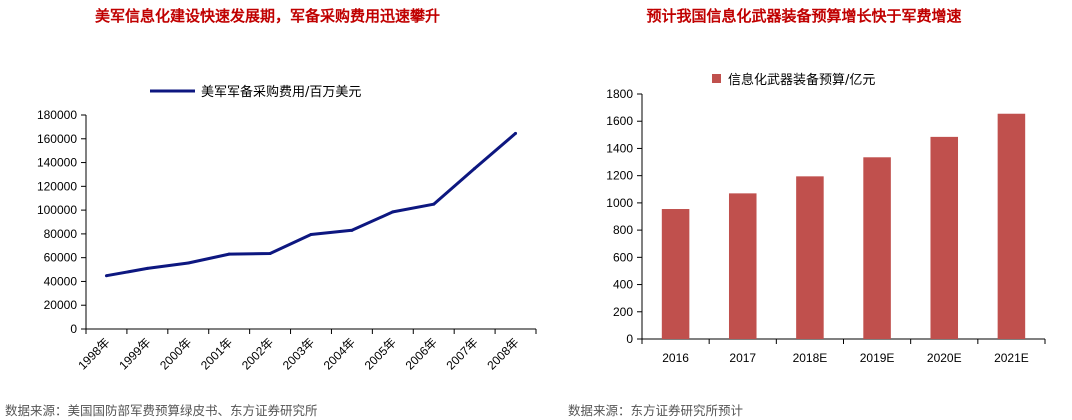 This screenshot has width=1072, height=420. Describe the element at coordinates (502, 353) in the screenshot. I see `left-x-tick-label: 2008年` at that location.